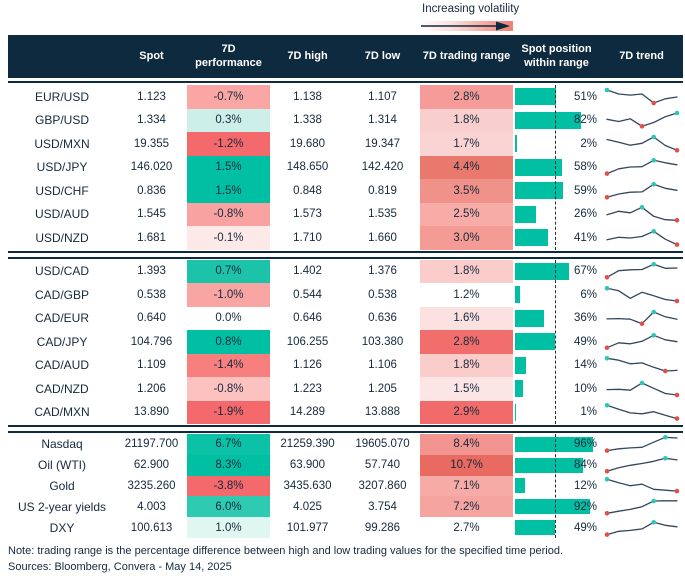  What do you see at coordinates (345, 214) in the screenshot?
I see `table-row: USD/AUD 1.545 -0.8% 1.573 1.535 2.5% 26%` at bounding box center [345, 214].